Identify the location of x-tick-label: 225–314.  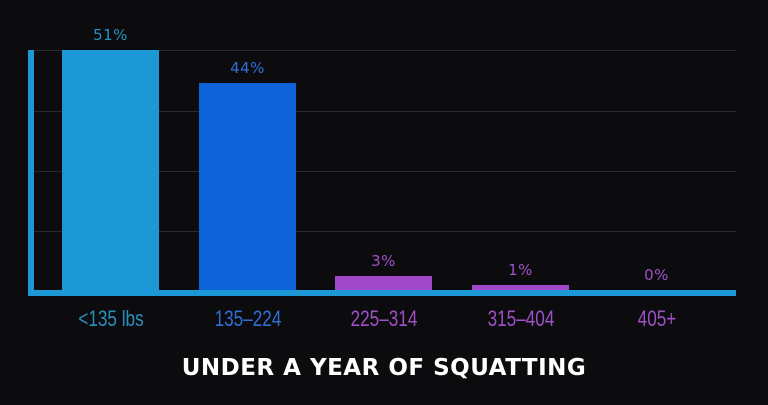
(383, 318).